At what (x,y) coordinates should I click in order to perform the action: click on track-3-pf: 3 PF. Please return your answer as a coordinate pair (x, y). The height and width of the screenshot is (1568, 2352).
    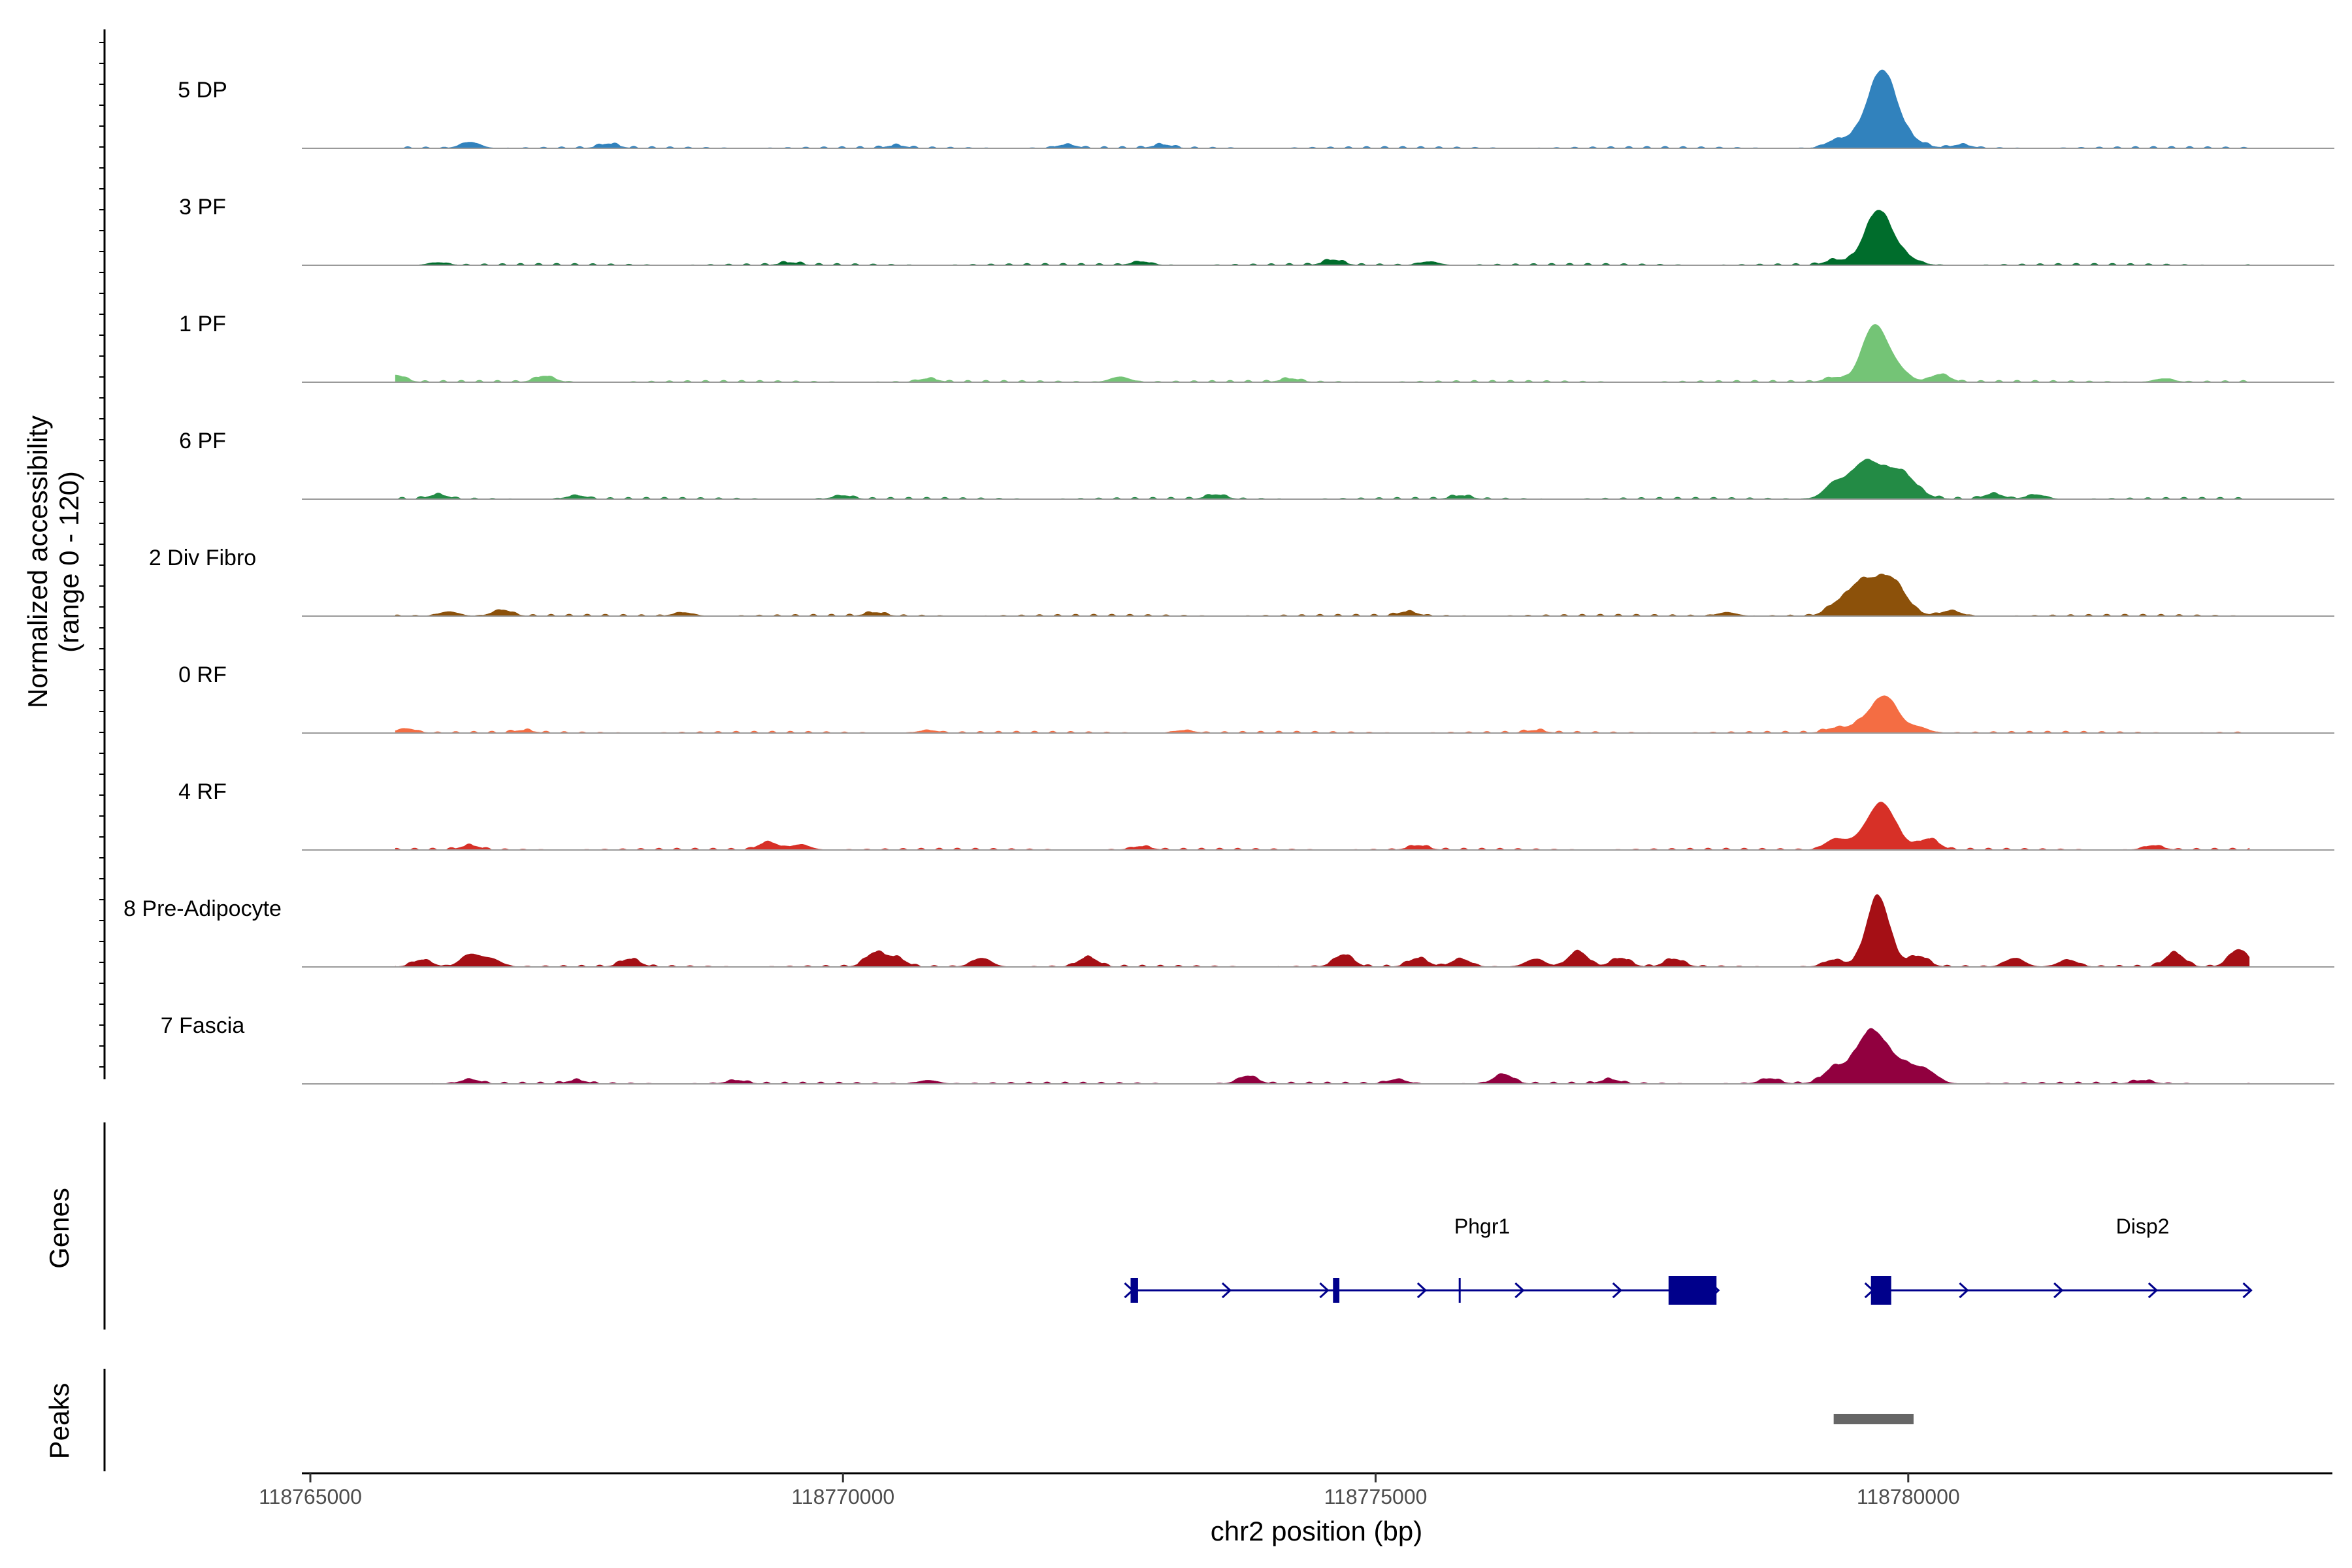
    Looking at the image, I should click on (1256, 230).